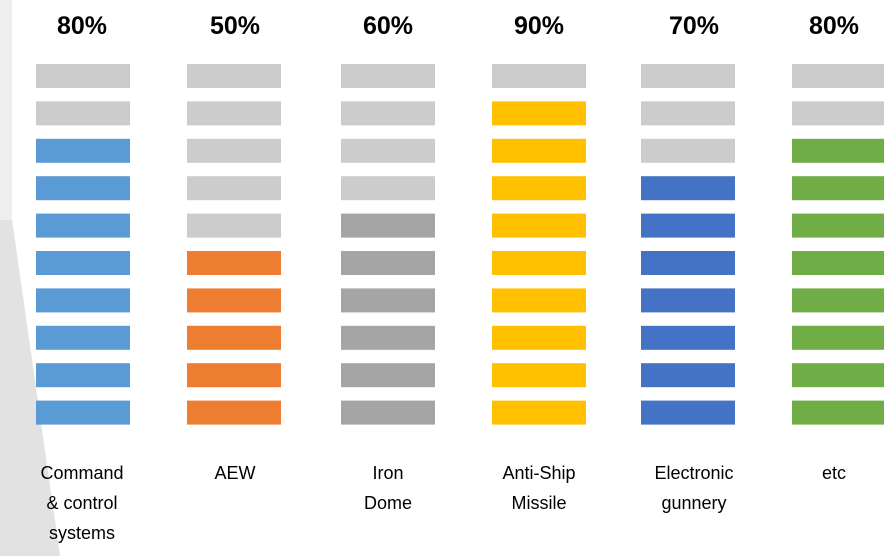 Image resolution: width=884 pixels, height=556 pixels. I want to click on category-label: Anti-Ship, so click(538, 473).